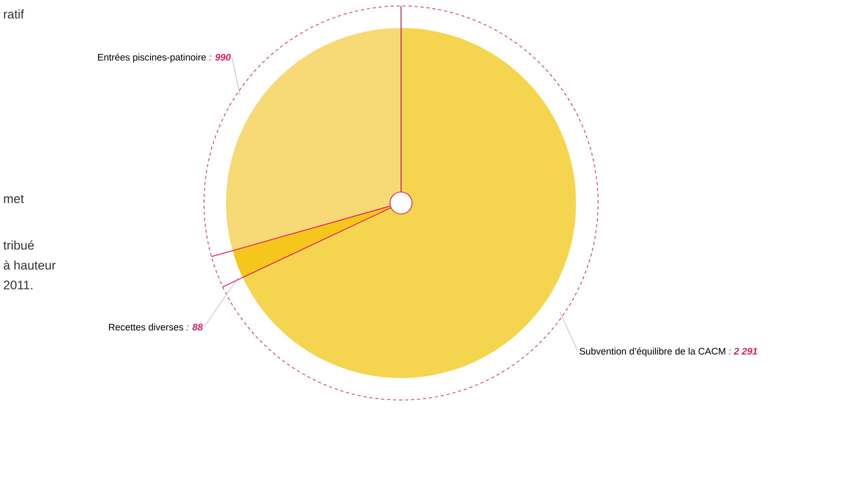 The height and width of the screenshot is (493, 853). What do you see at coordinates (18, 285) in the screenshot?
I see `text: 2011.` at bounding box center [18, 285].